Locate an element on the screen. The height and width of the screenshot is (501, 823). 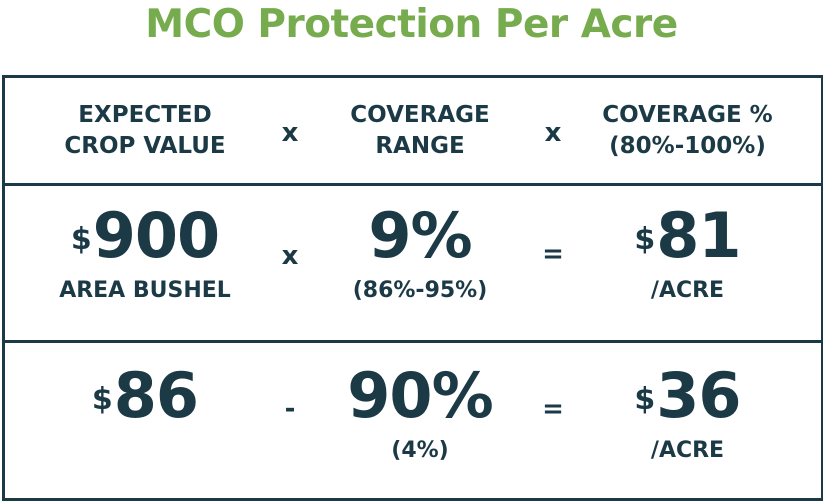
coverage-range-label: (86%-95%) is located at coordinates (420, 290).